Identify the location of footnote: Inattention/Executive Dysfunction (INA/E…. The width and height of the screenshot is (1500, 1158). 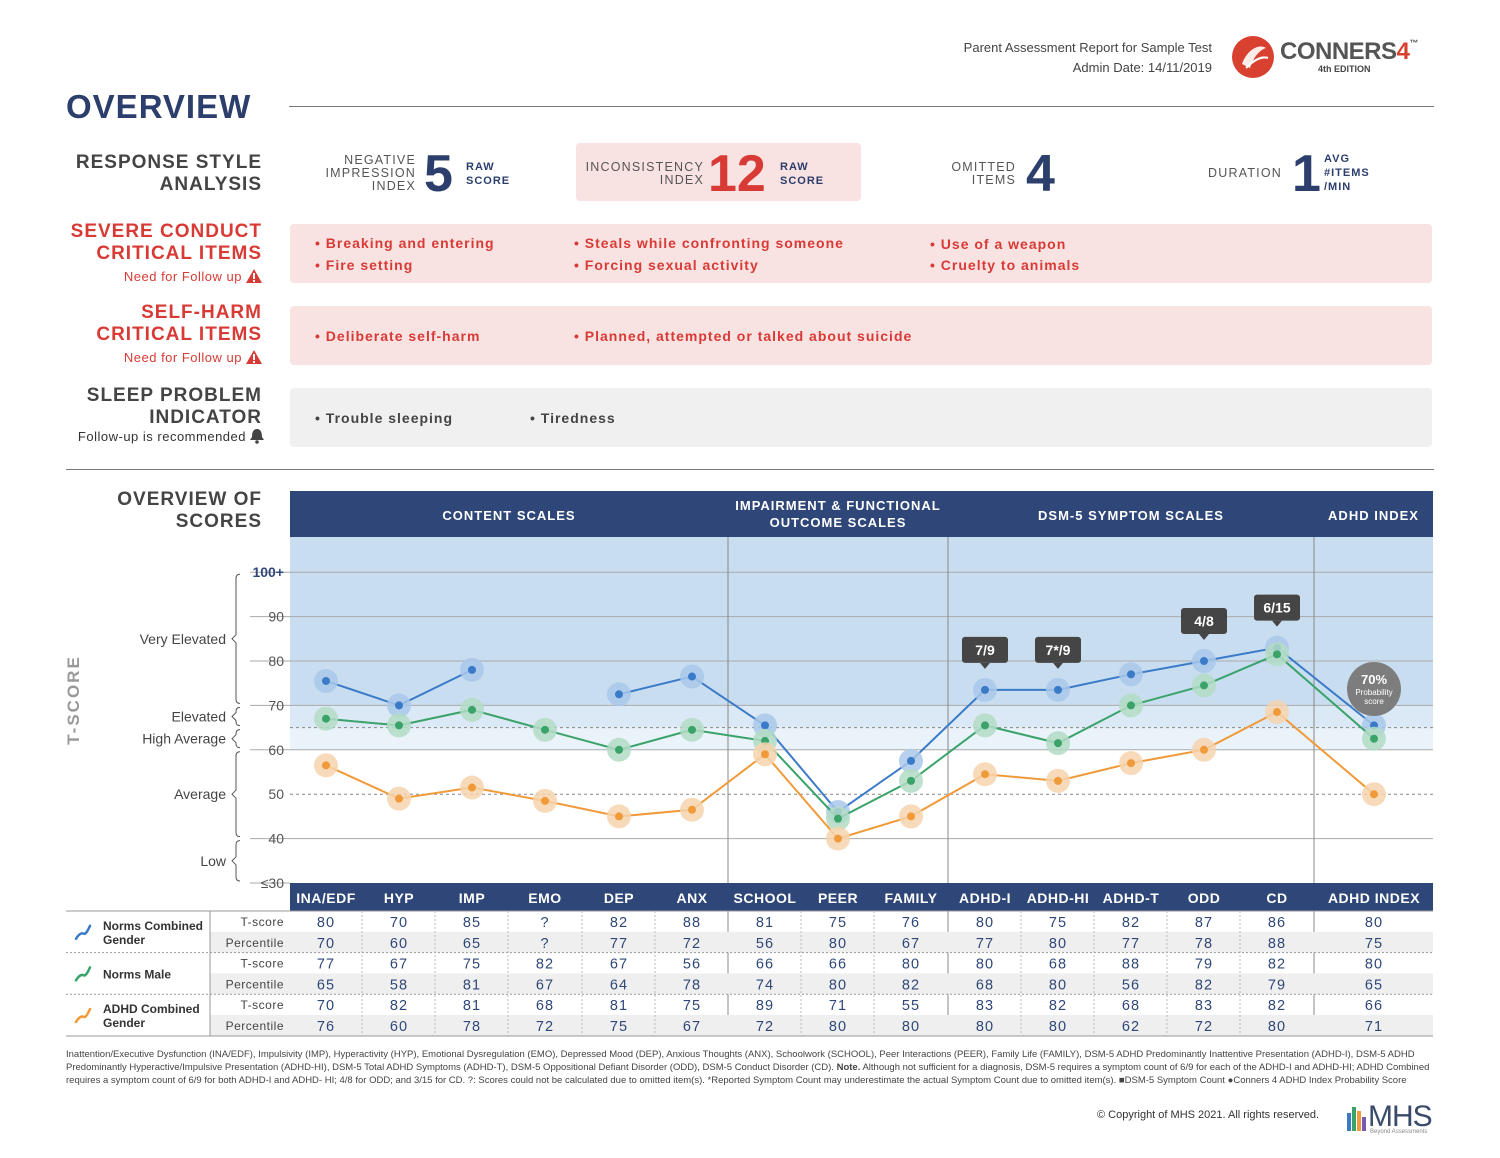
(751, 1067).